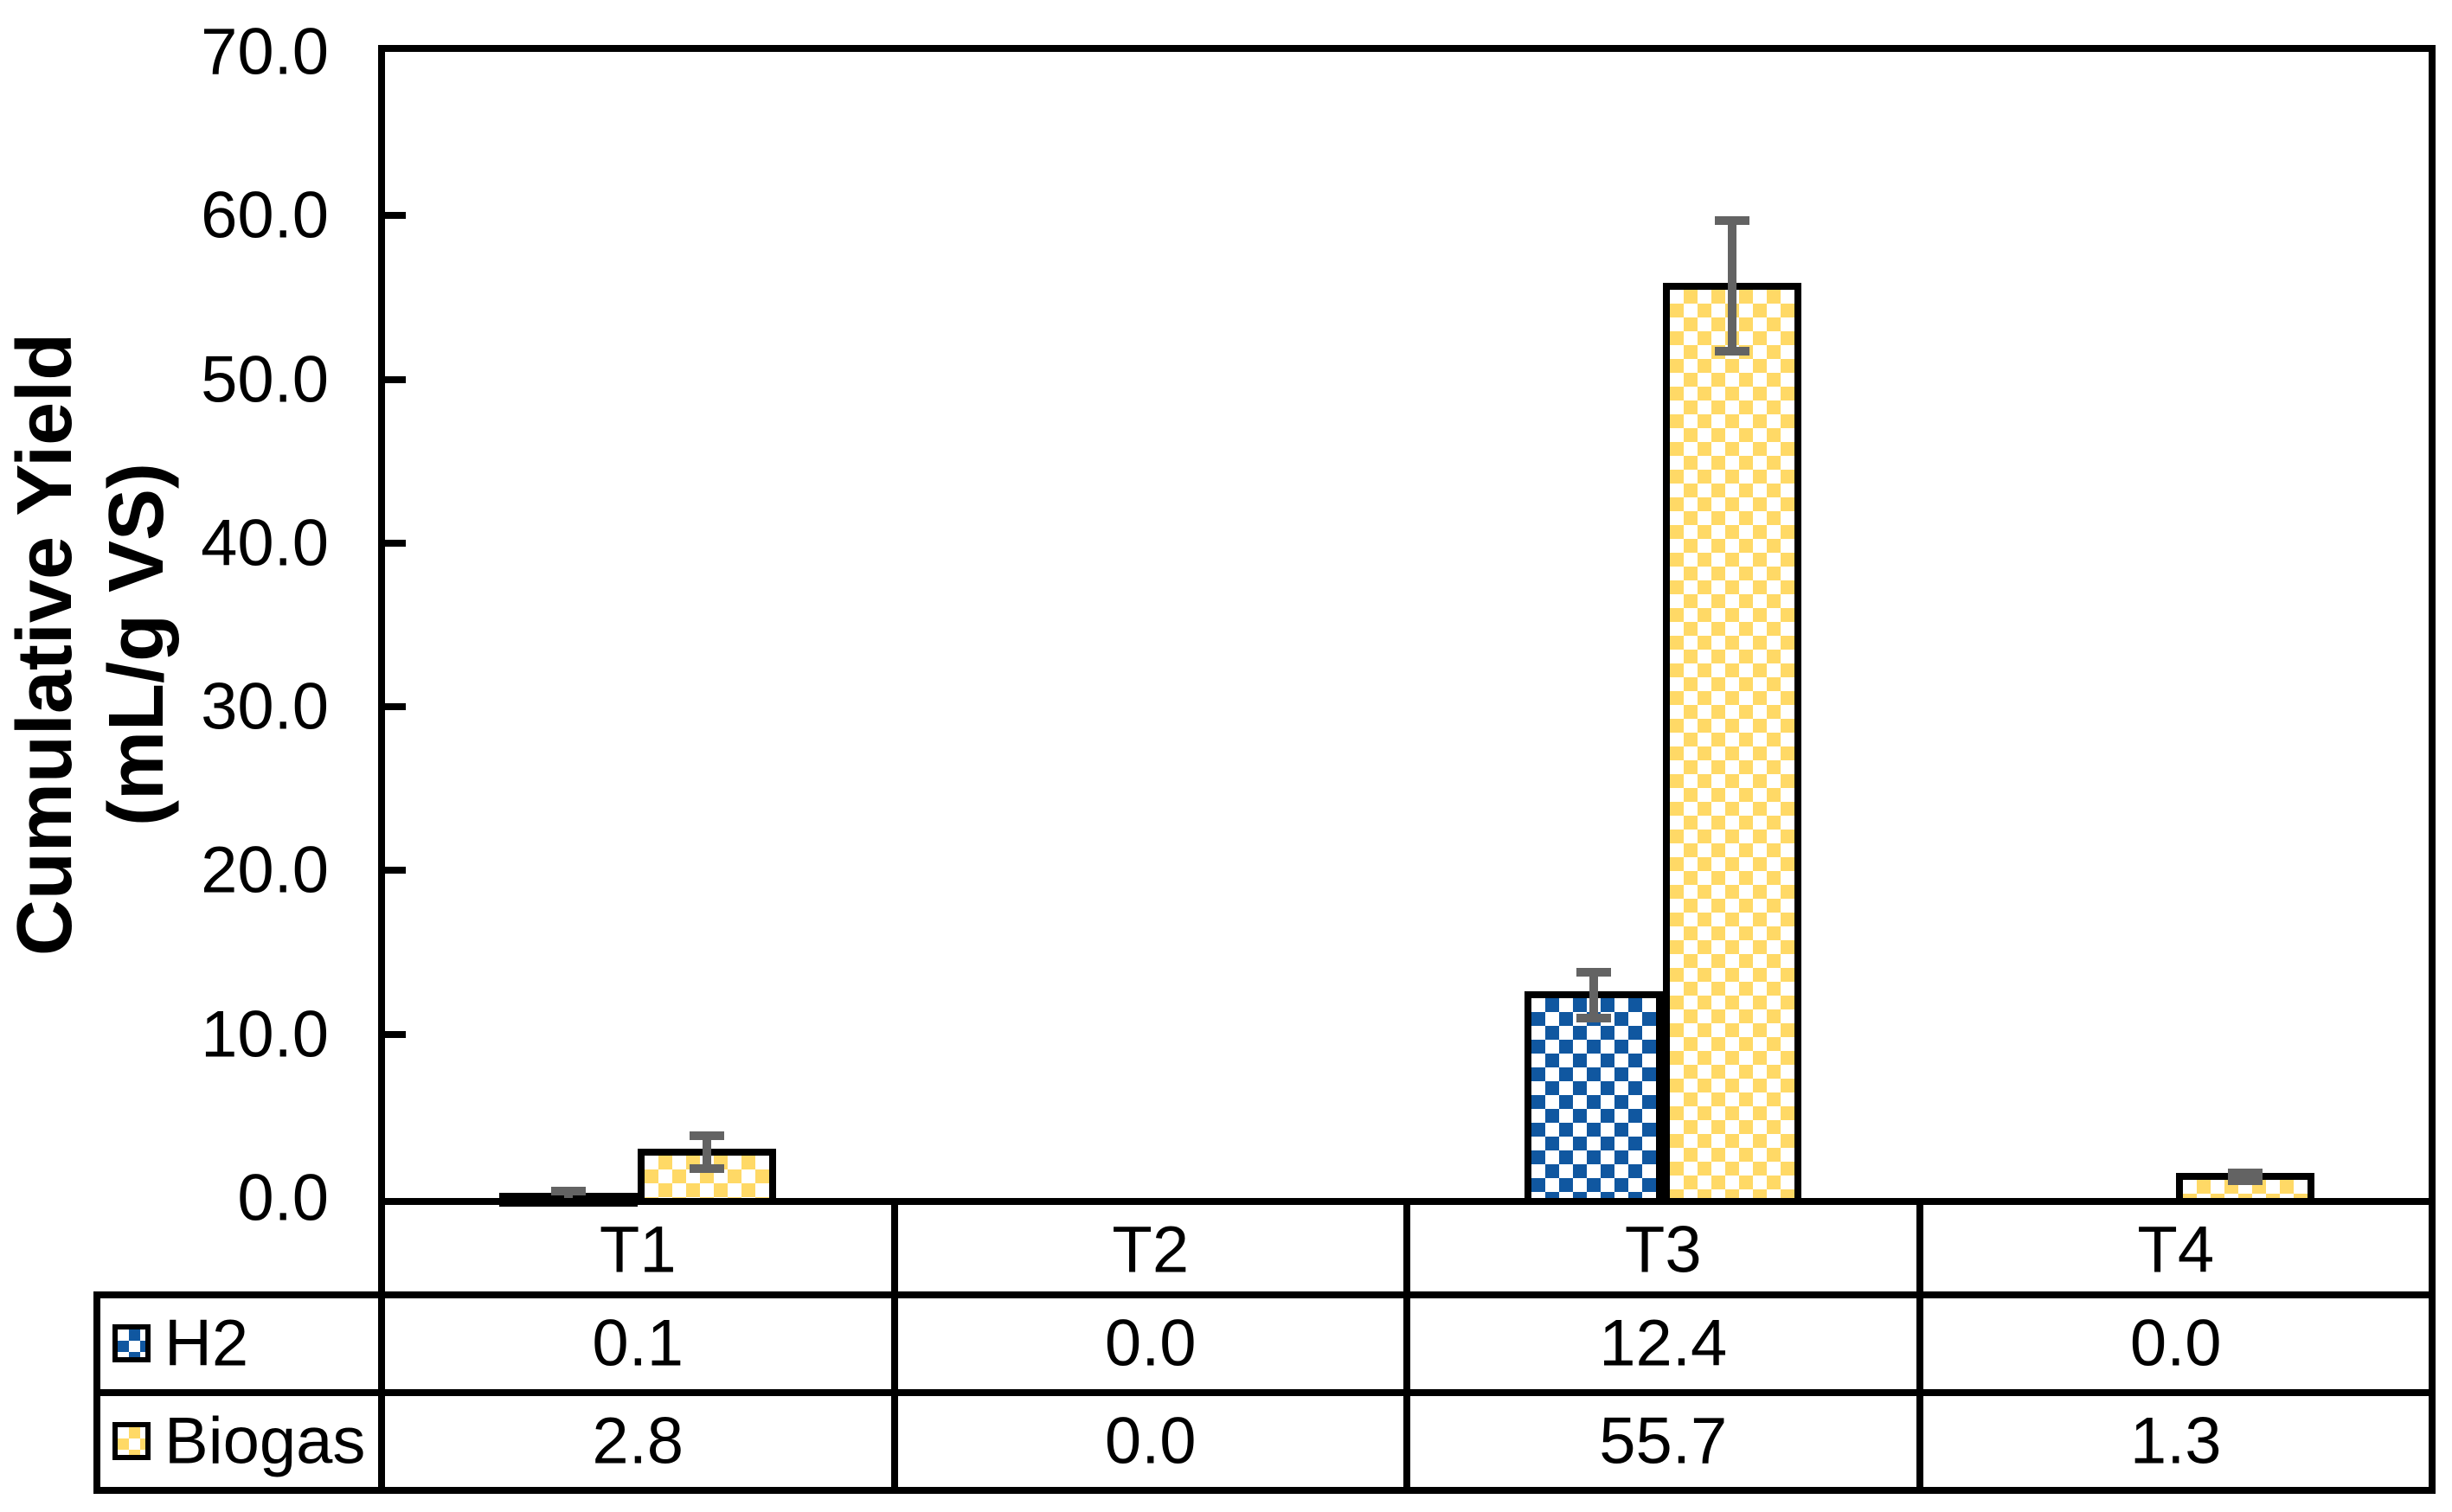 The height and width of the screenshot is (1512, 2452). Describe the element at coordinates (265, 1034) in the screenshot. I see `y-axis-tick-label: 10.0` at that location.